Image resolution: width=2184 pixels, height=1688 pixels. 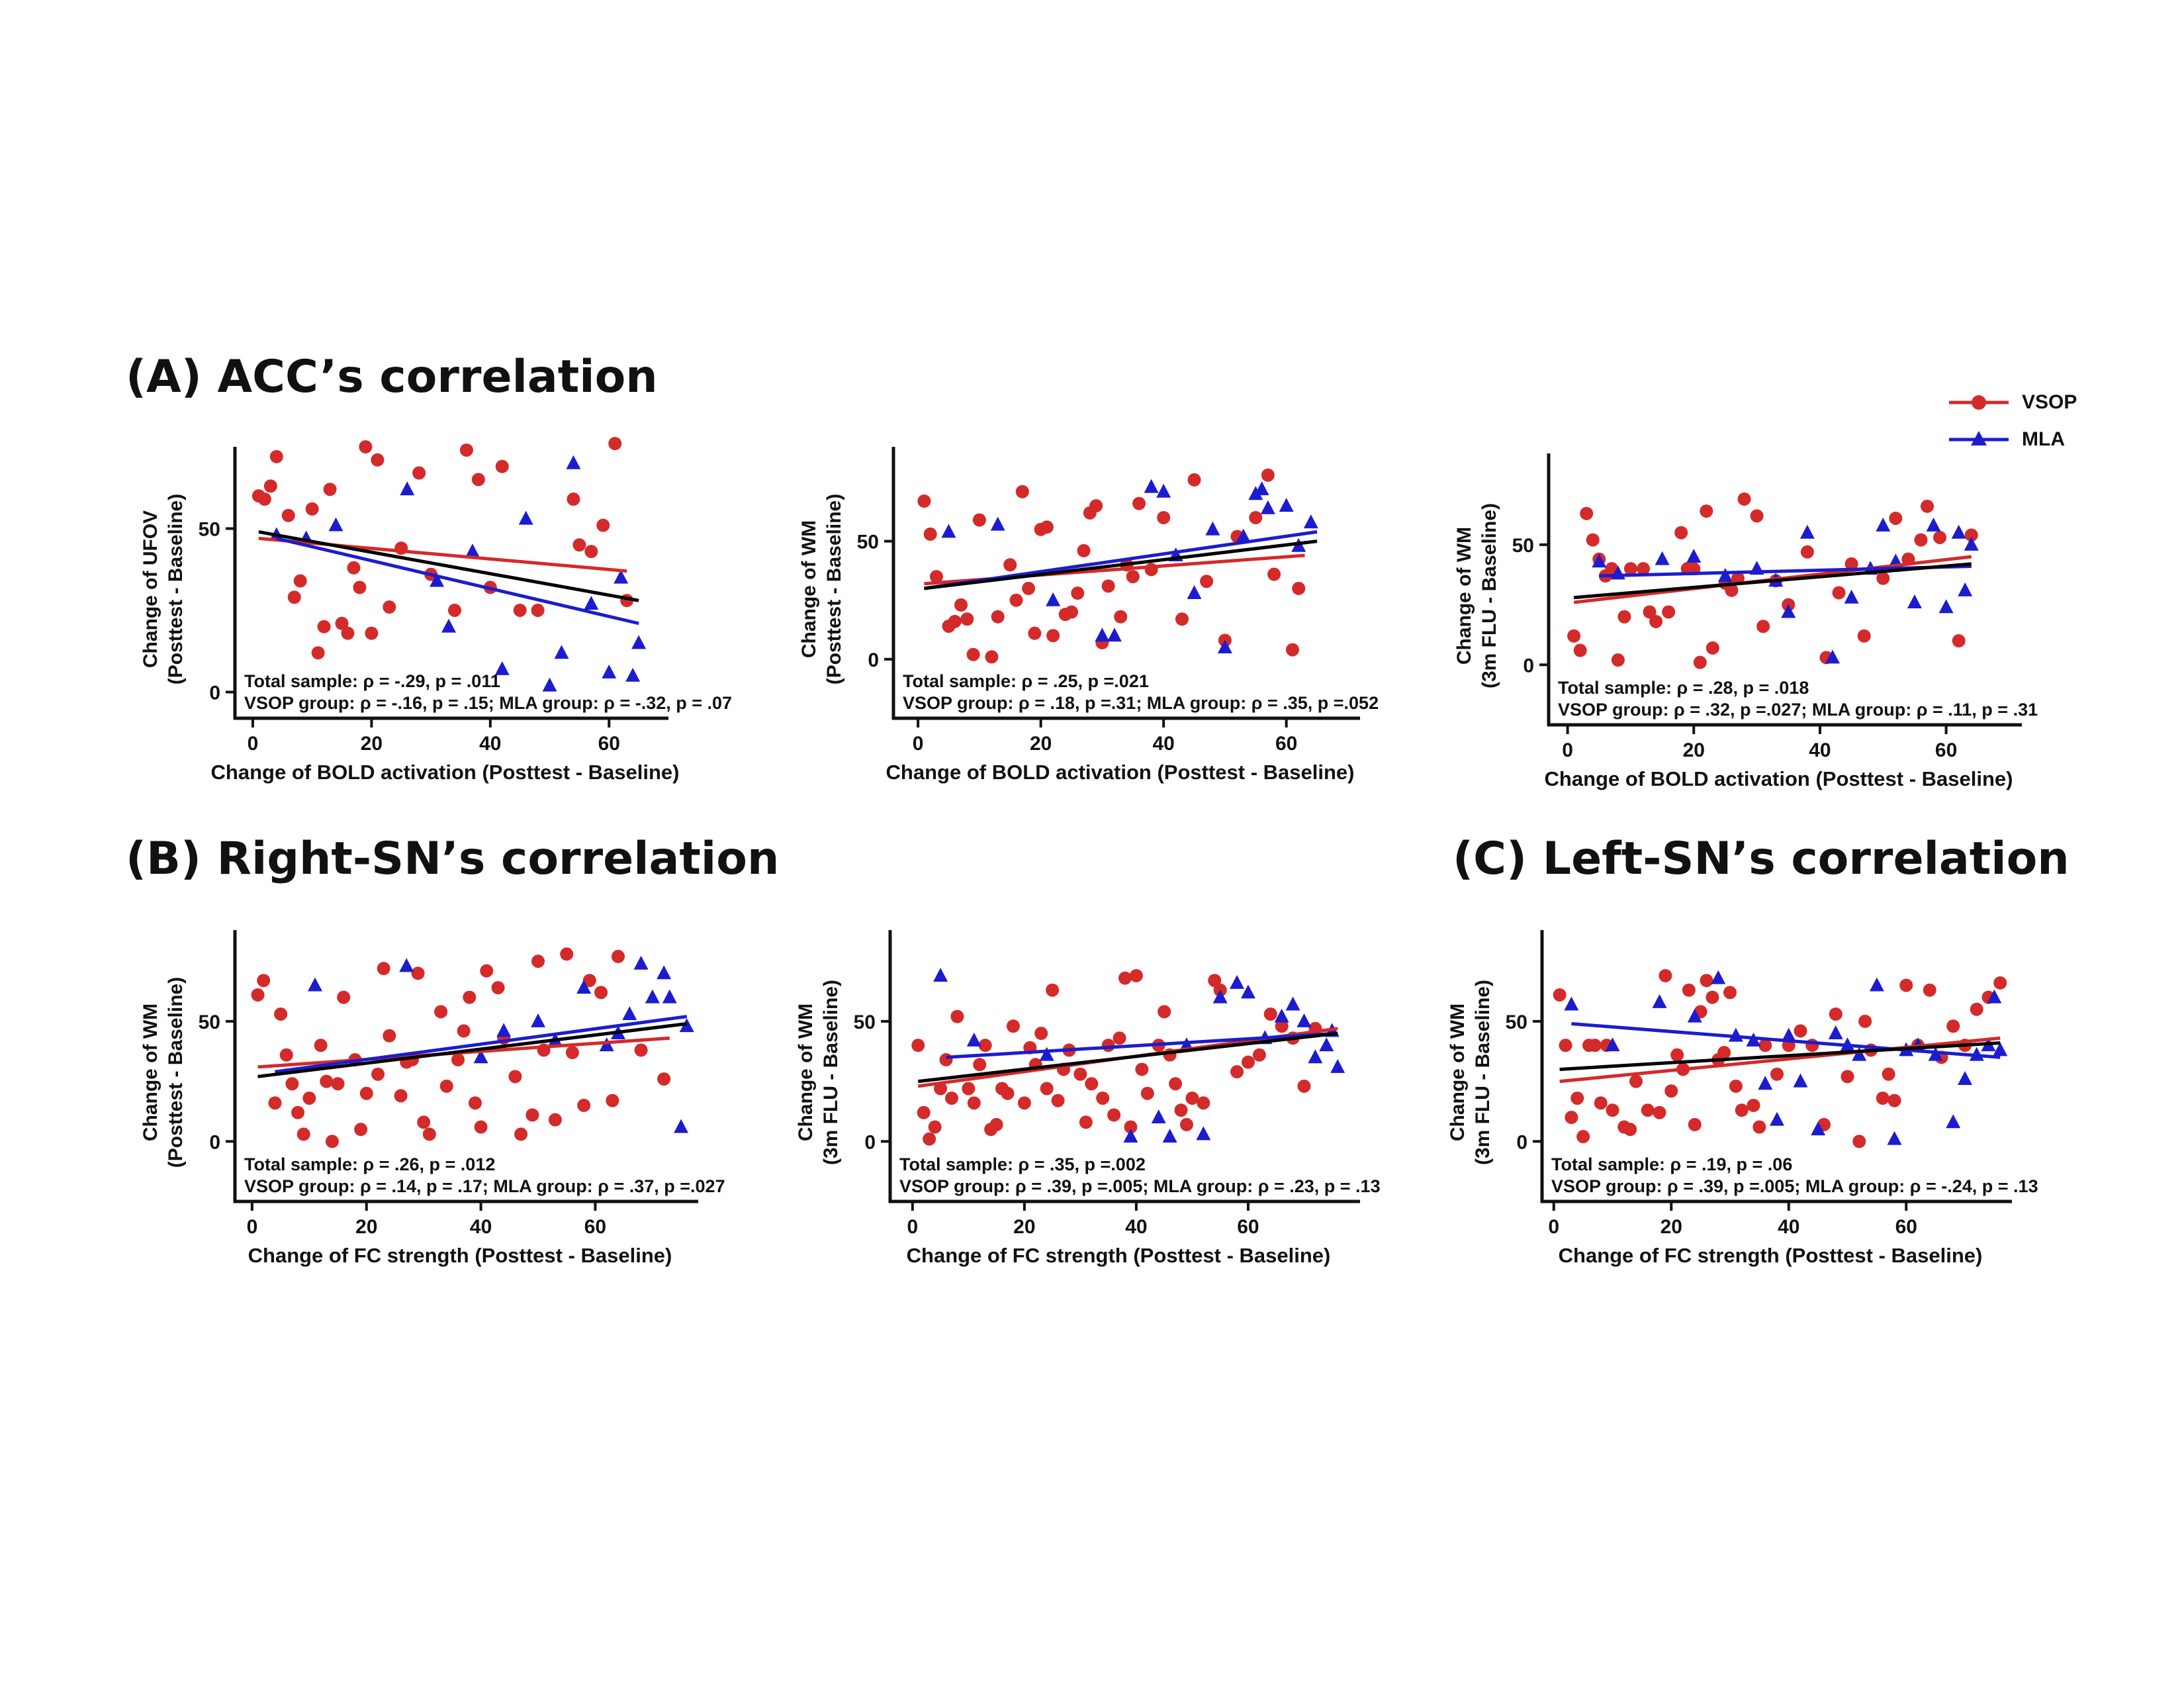 I want to click on y-tick-label: 0, so click(x=1521, y=1142).